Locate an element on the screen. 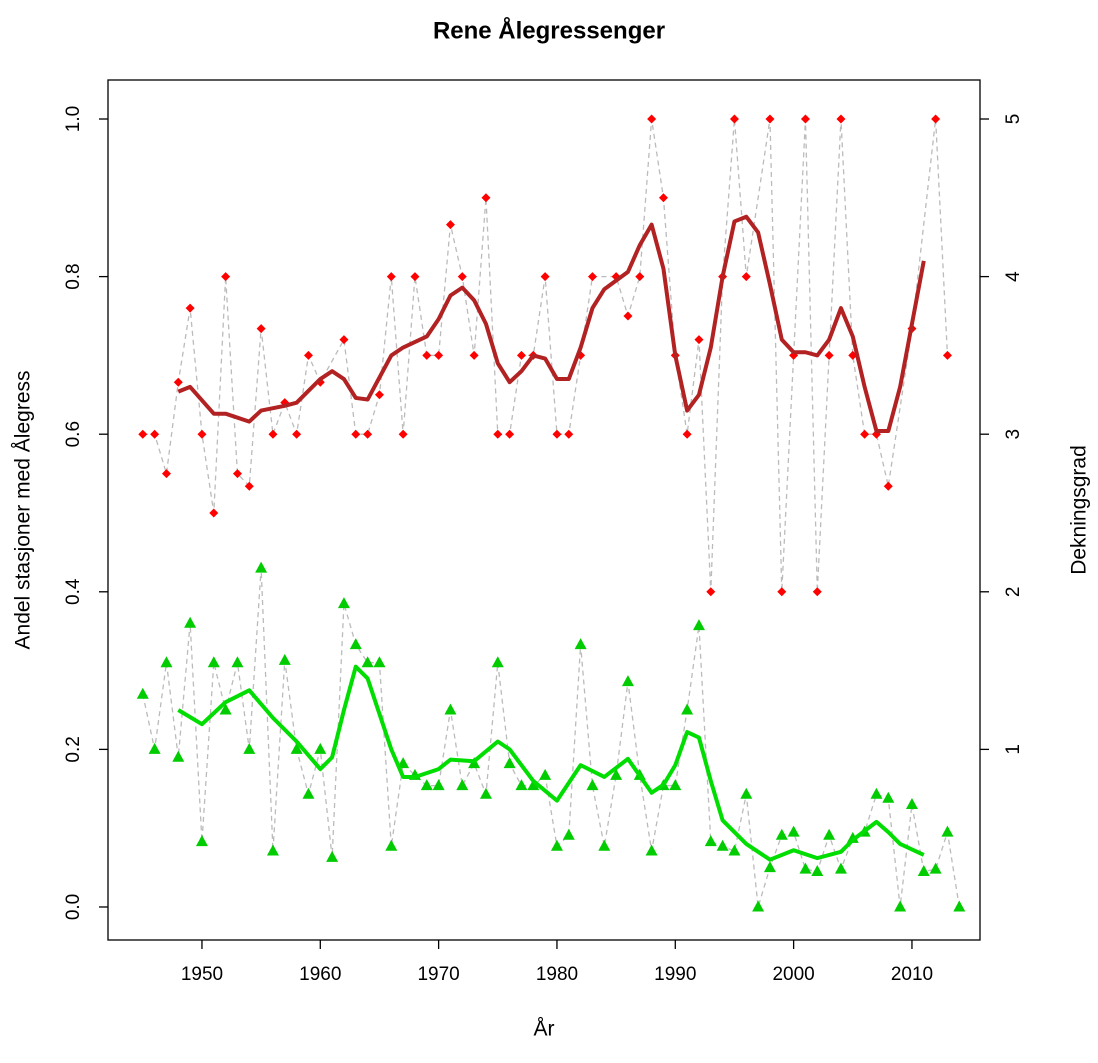 The height and width of the screenshot is (1063, 1098). y2-tick-label: 4 is located at coordinates (1013, 276).